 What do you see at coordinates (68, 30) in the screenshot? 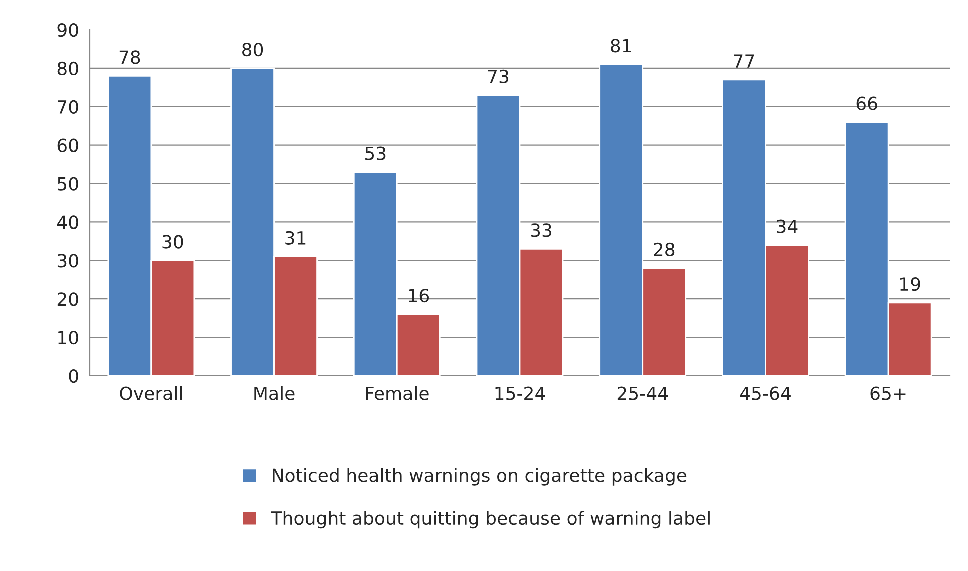
I see `y-tick-label: 90` at bounding box center [68, 30].